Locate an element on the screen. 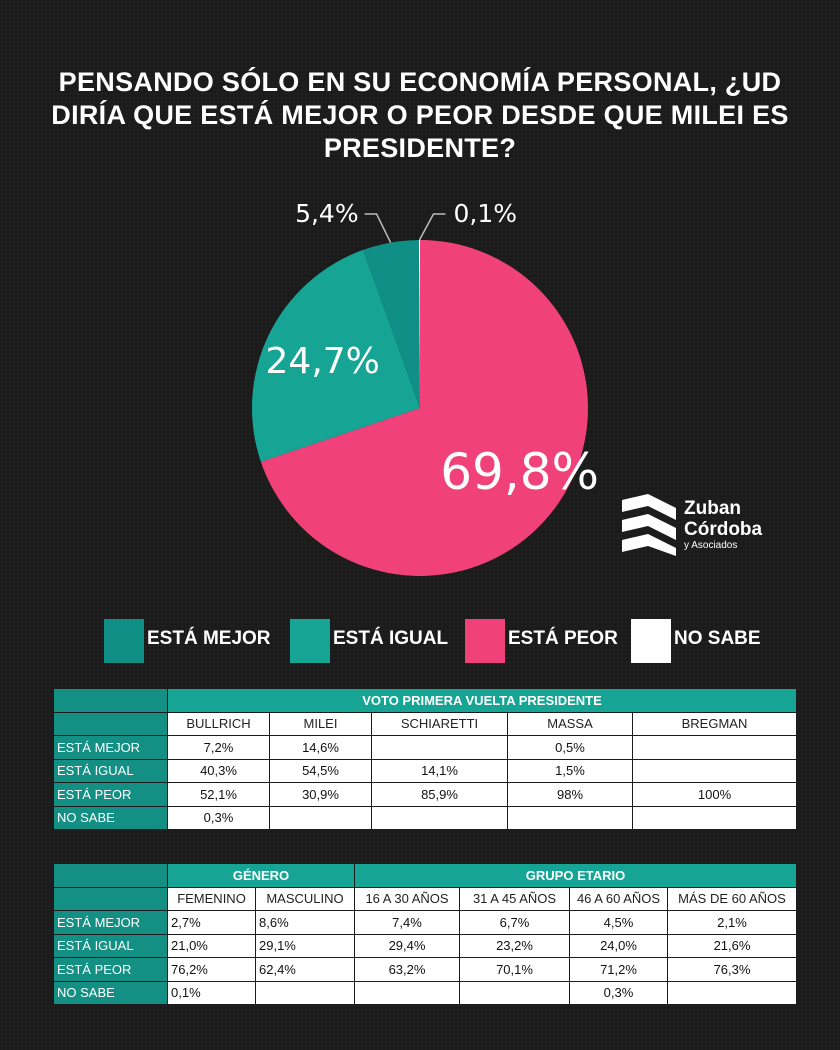 Image resolution: width=840 pixels, height=1050 pixels. column-header: BULLRICH is located at coordinates (218, 723).